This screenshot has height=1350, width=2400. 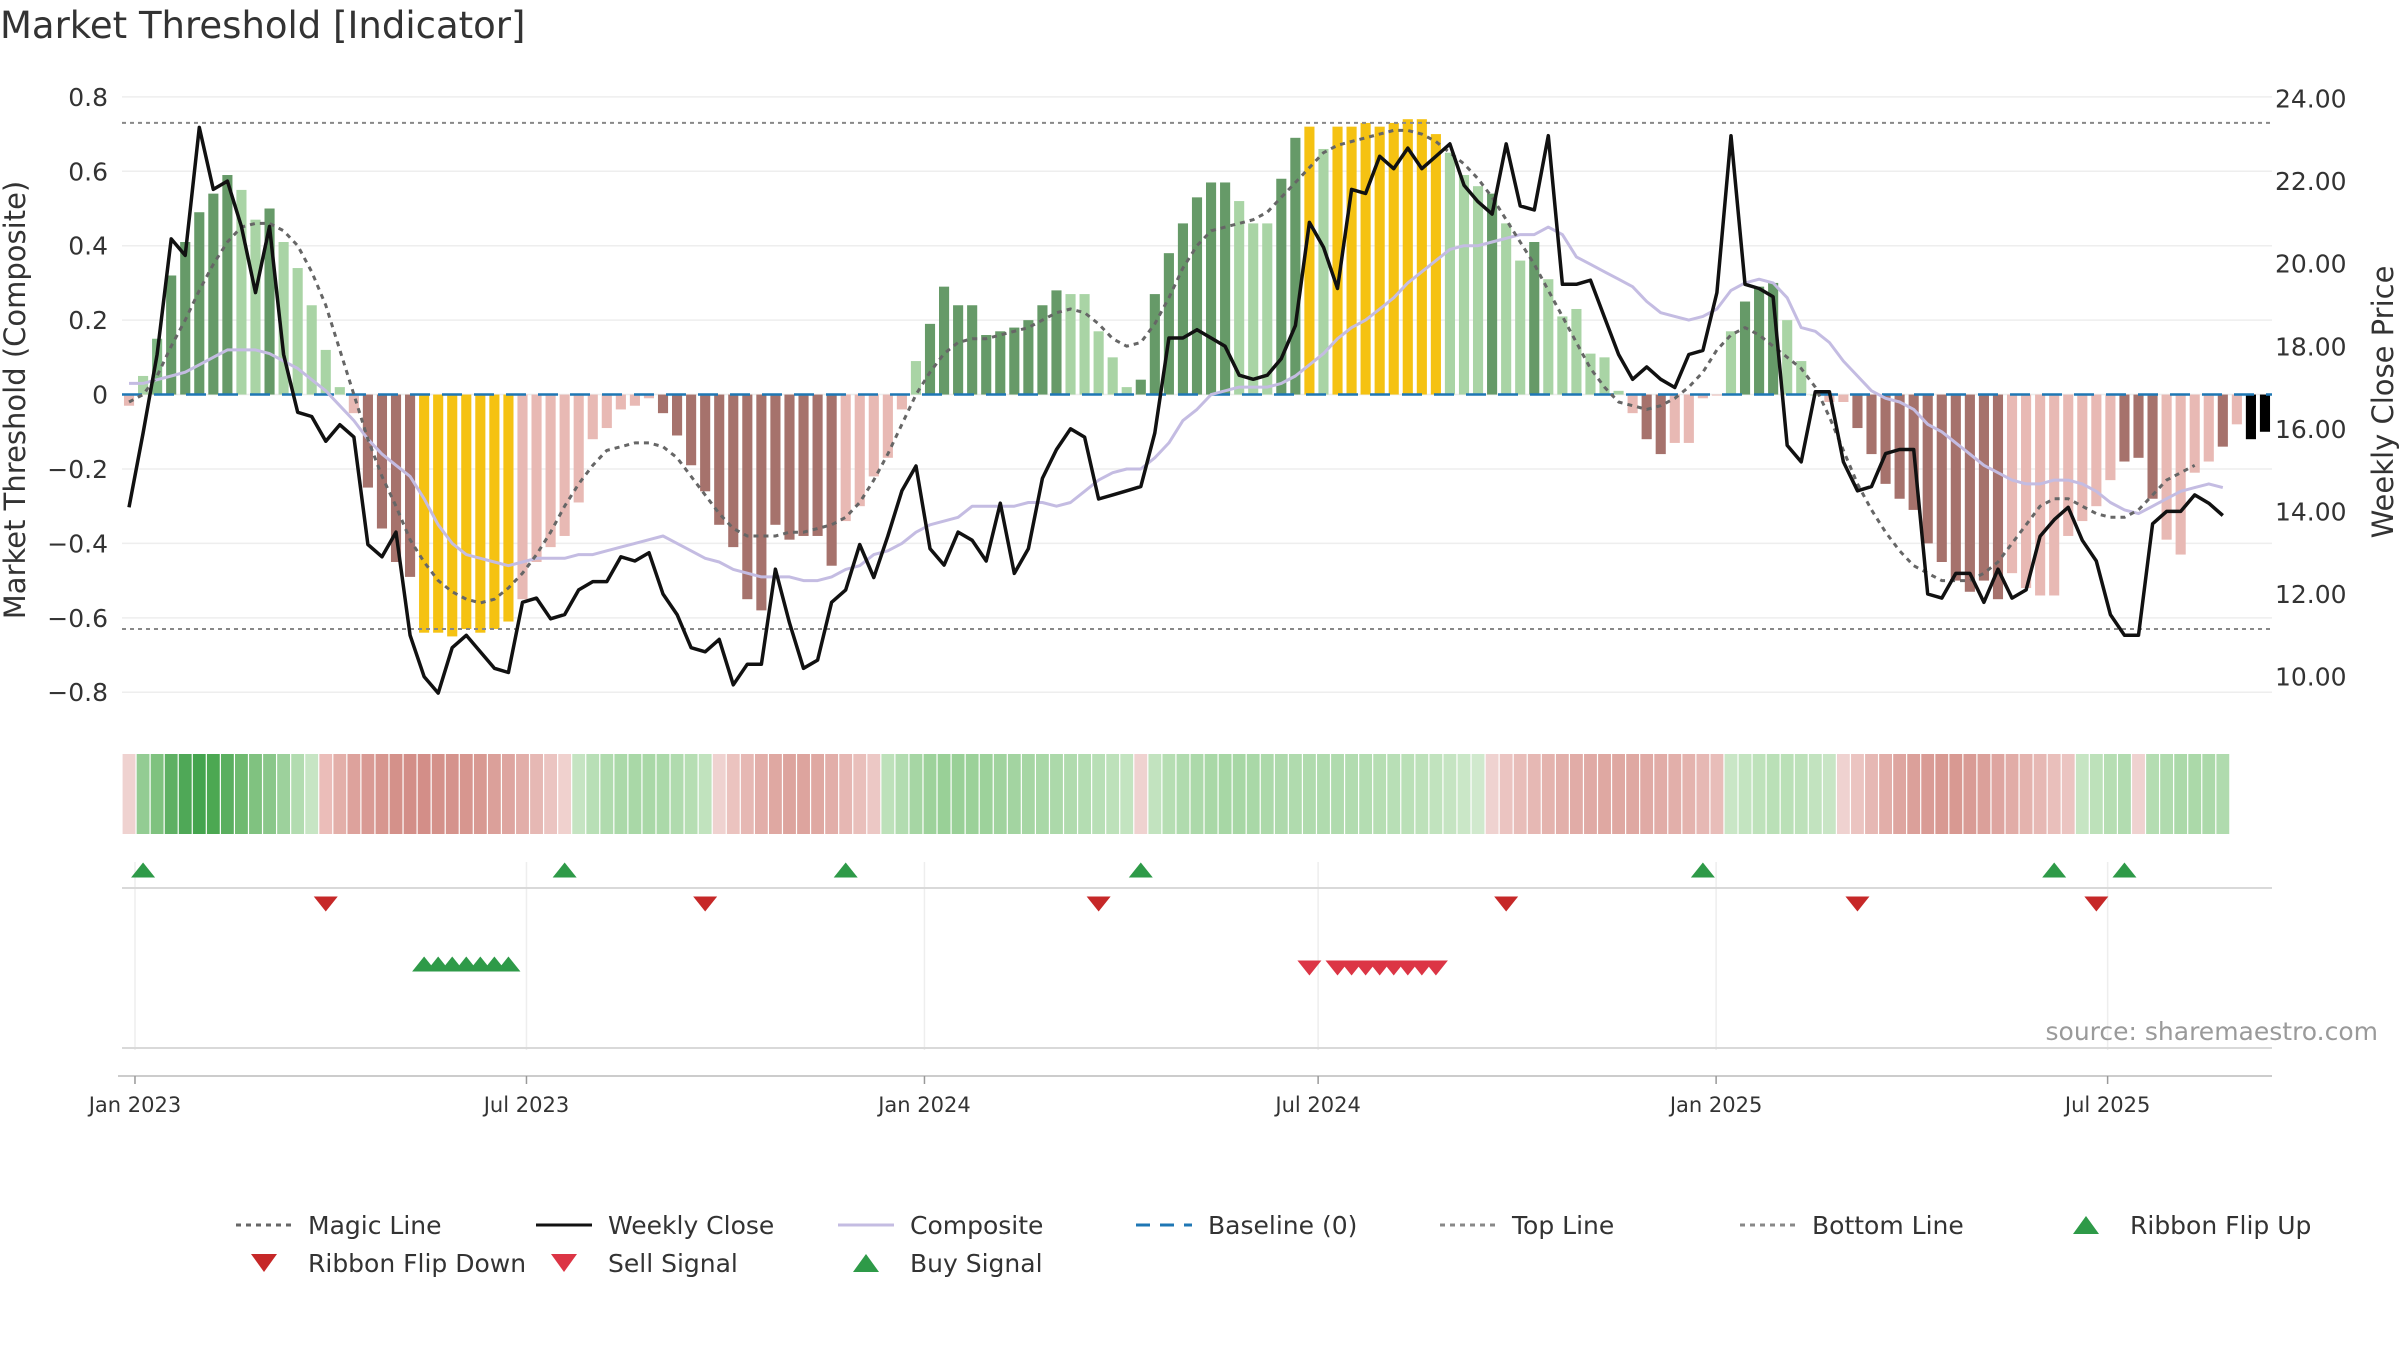 What do you see at coordinates (655, 1225) in the screenshot?
I see `legend-item: Weekly Close` at bounding box center [655, 1225].